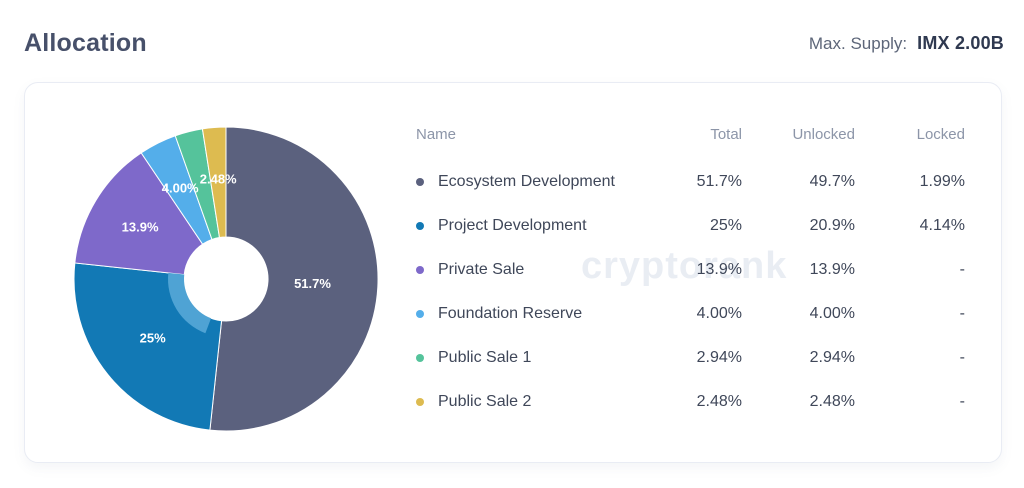  I want to click on total-value: 51.7%, so click(719, 181).